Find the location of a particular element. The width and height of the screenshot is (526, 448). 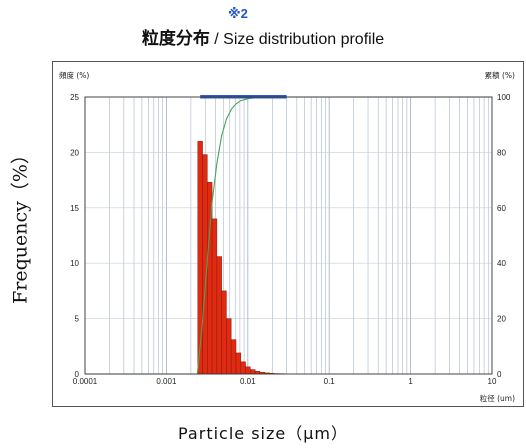

x-tick-label: 0.0001 is located at coordinates (85, 381).